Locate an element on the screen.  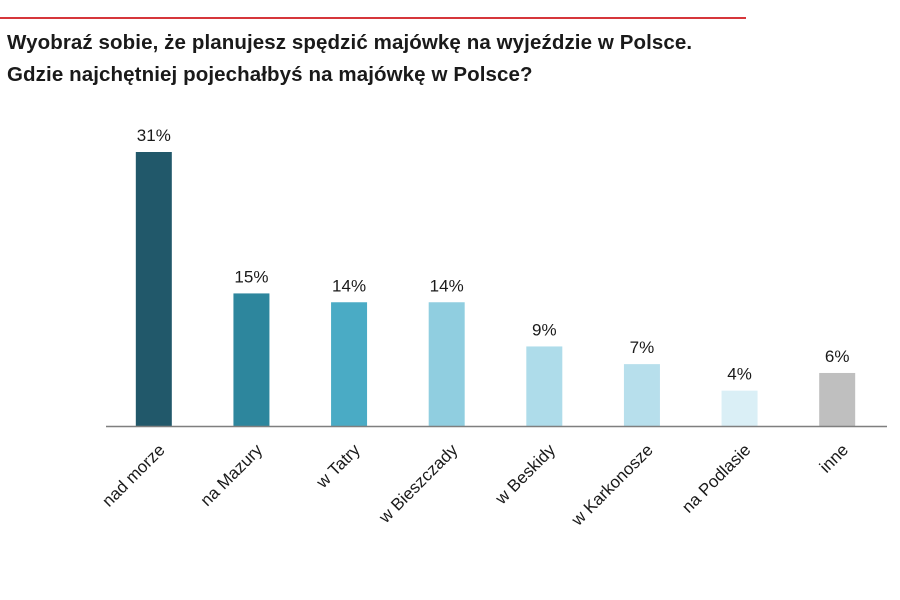
category-label-2: na Mazury is located at coordinates (232, 475).